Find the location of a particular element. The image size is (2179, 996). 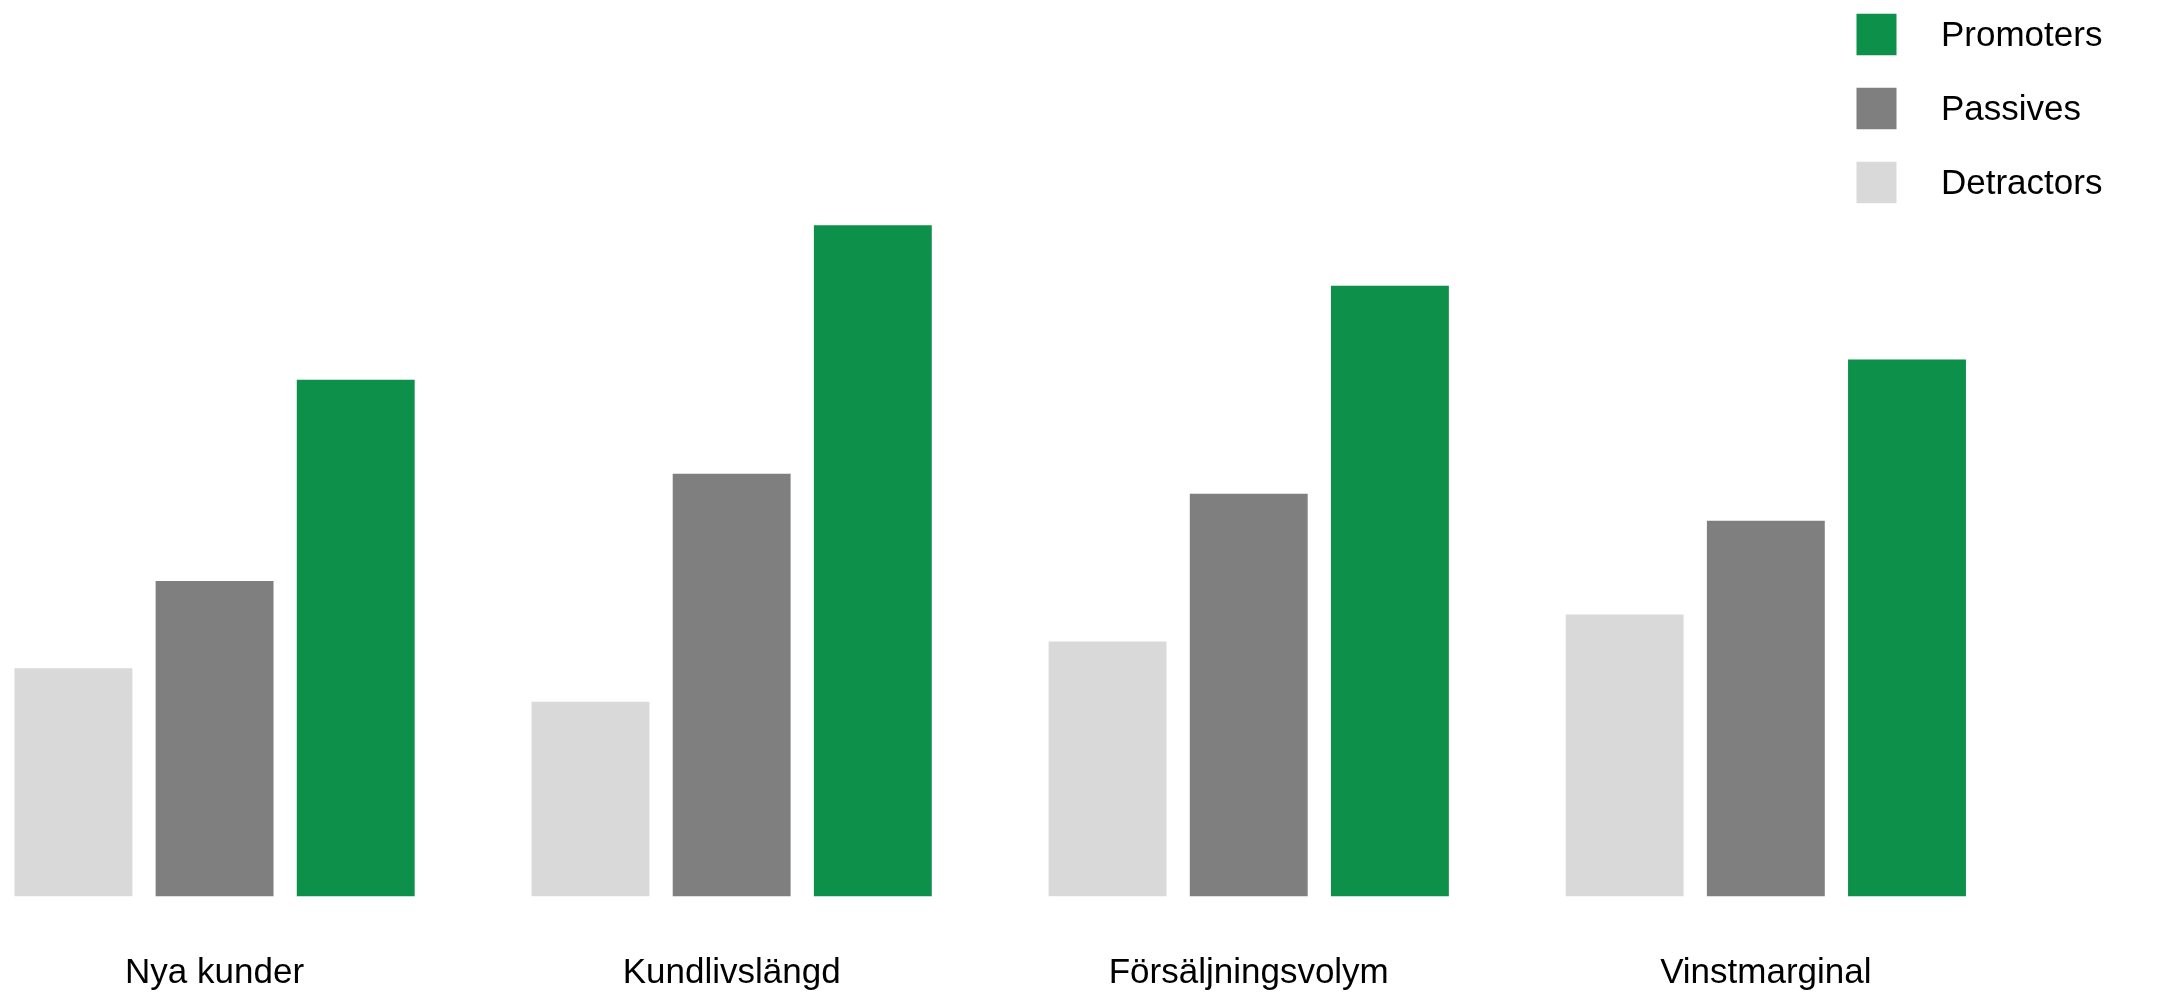

x-tick-label: Vinstmarginal is located at coordinates (1766, 970).